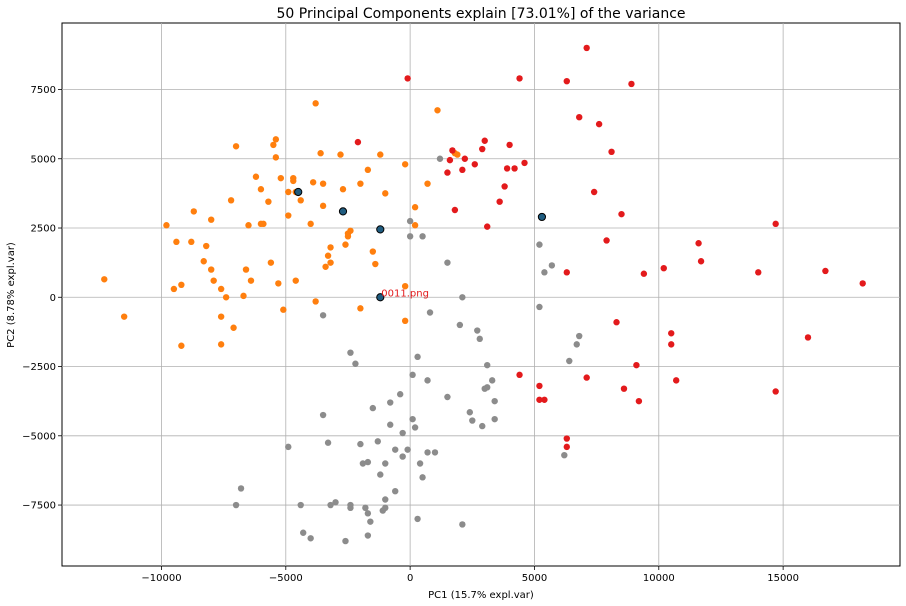  What do you see at coordinates (380, 297) in the screenshot?
I see `highlight-point` at bounding box center [380, 297].